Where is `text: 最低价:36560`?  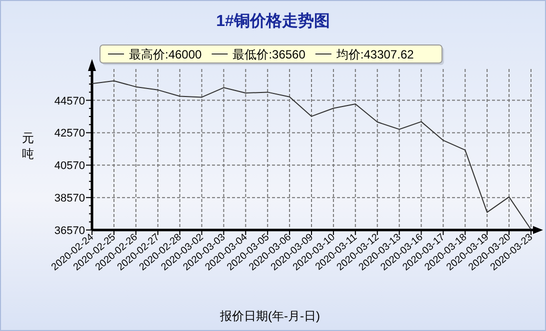 text: 最低价:36560 is located at coordinates (269, 55).